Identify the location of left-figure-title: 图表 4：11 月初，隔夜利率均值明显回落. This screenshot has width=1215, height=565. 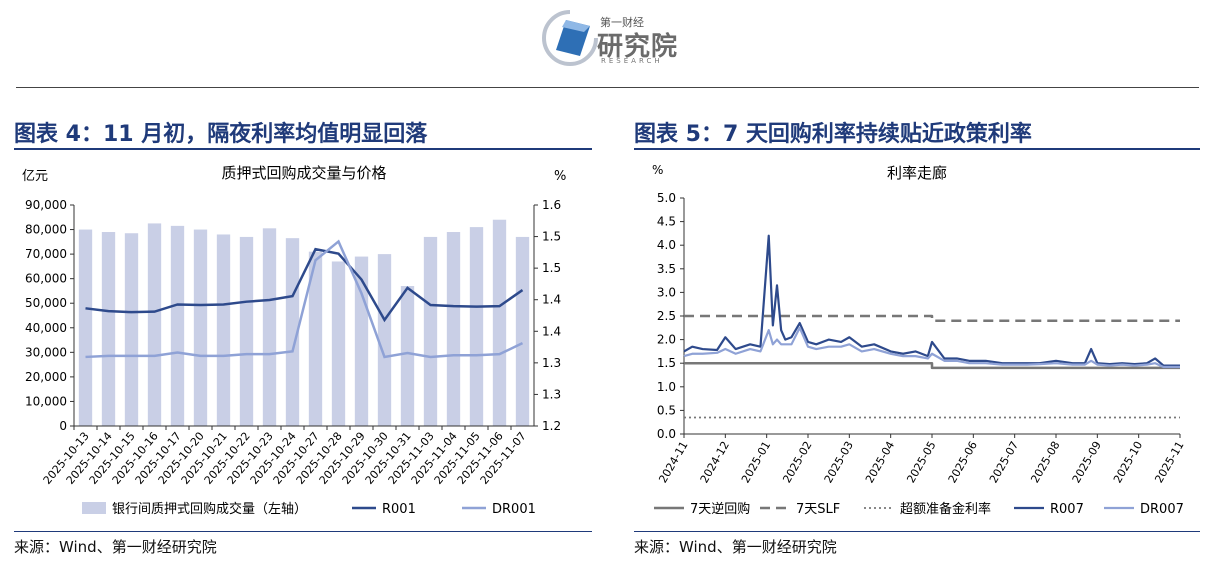
(221, 134).